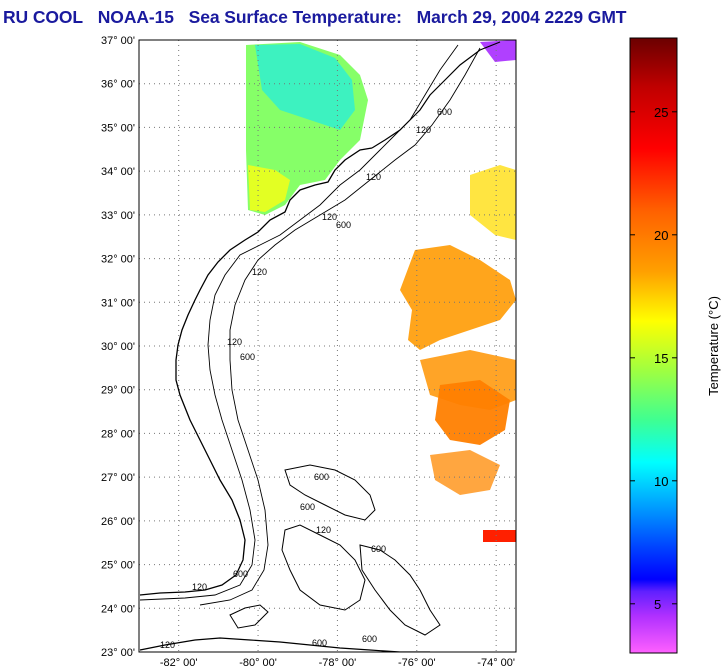  What do you see at coordinates (493, 202) in the screenshot?
I see `sst-patch-yellow-east` at bounding box center [493, 202].